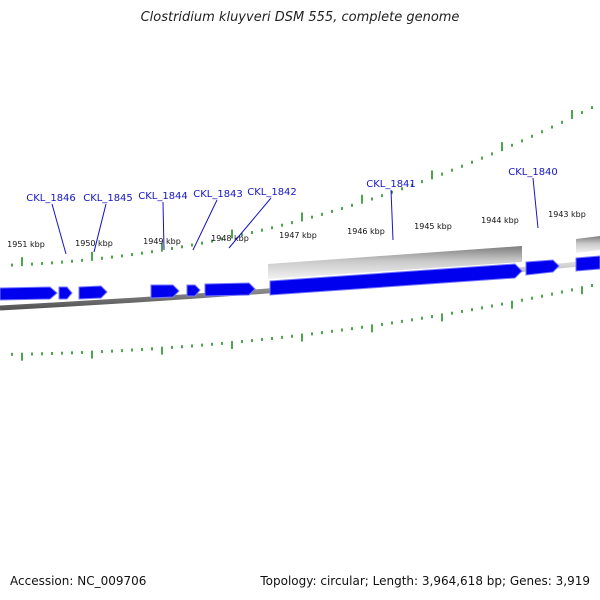  I want to click on gene-label: CKL_1845, so click(108, 198).